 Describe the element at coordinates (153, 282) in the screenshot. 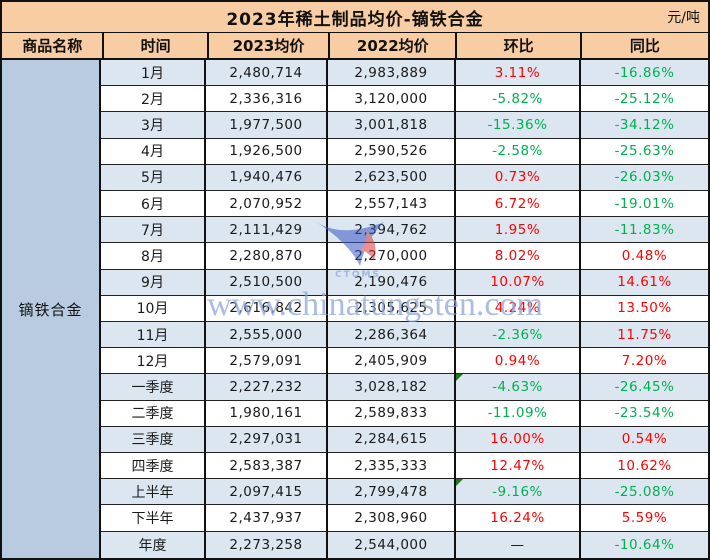

I see `time-label: 9月` at that location.